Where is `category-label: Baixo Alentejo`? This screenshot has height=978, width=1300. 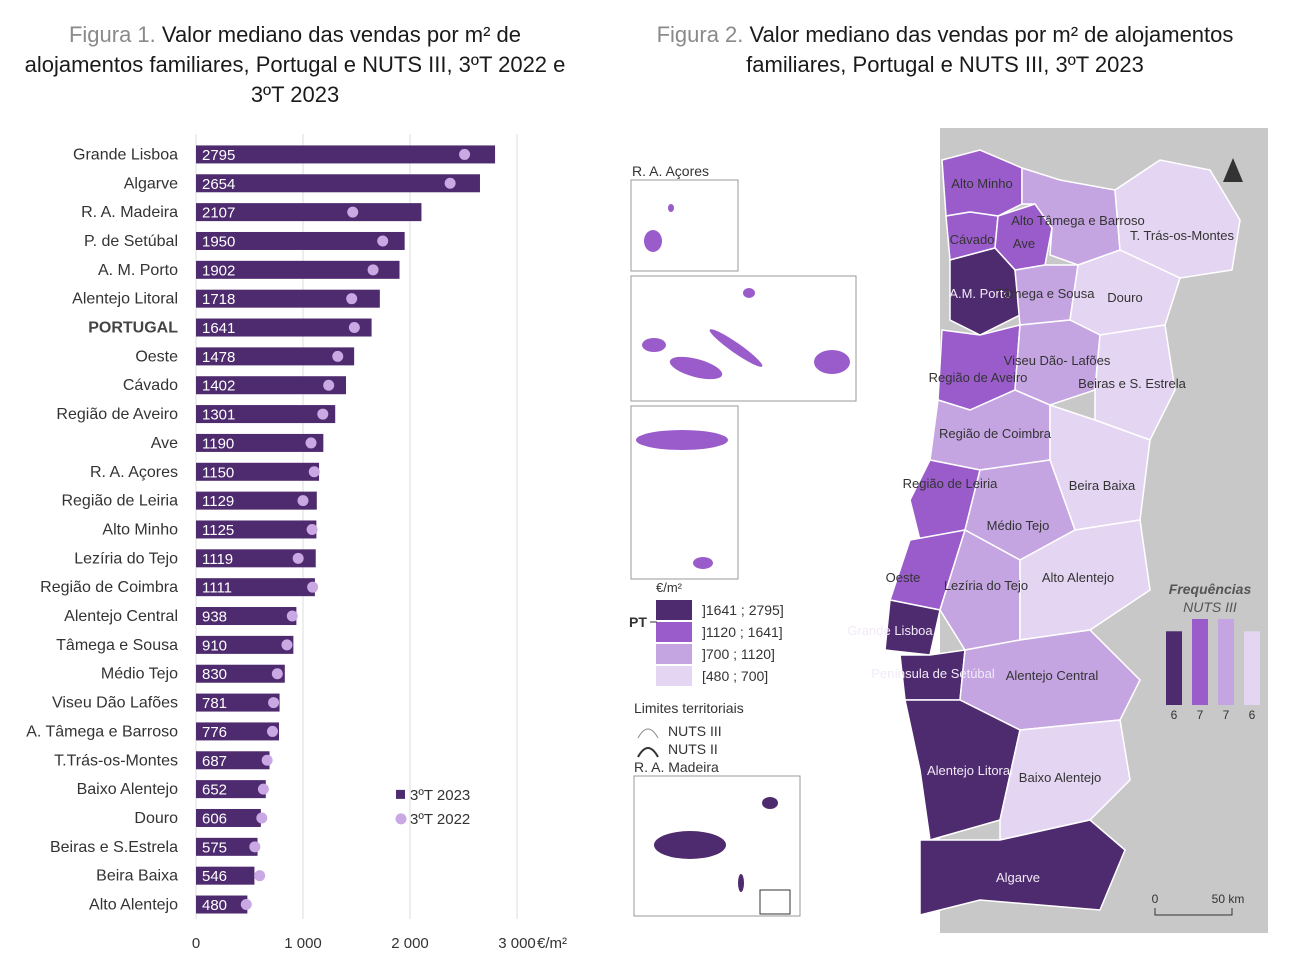
category-label: Baixo Alentejo is located at coordinates (128, 789).